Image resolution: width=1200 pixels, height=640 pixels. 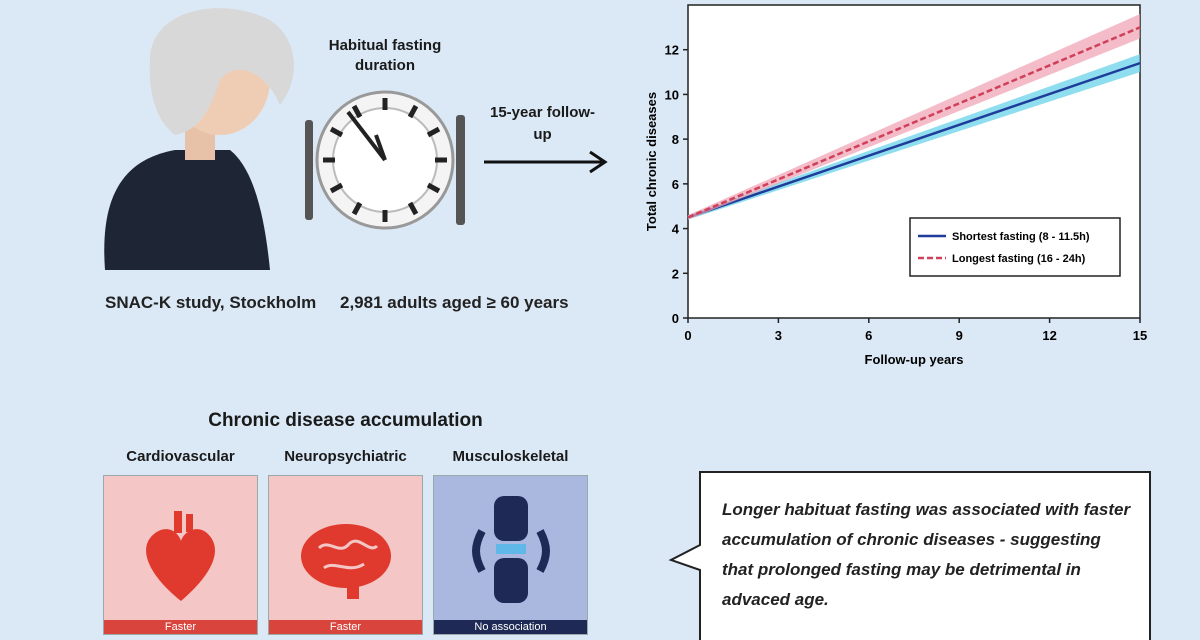 What do you see at coordinates (675, 273) in the screenshot?
I see `y-tick-label: 2` at bounding box center [675, 273].